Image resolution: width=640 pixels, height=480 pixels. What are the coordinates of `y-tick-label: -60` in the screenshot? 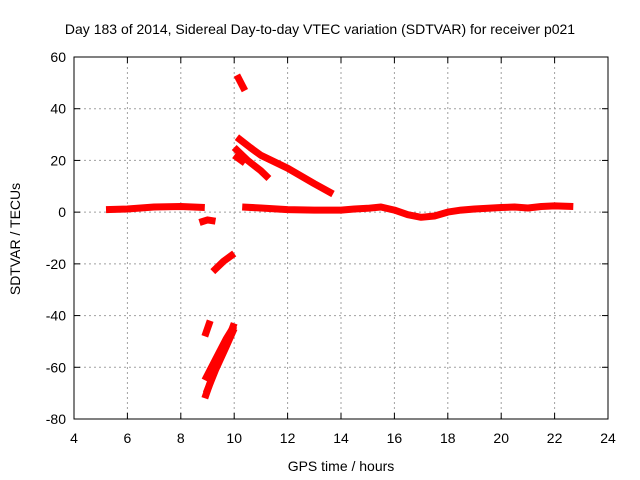 It's located at (56, 367).